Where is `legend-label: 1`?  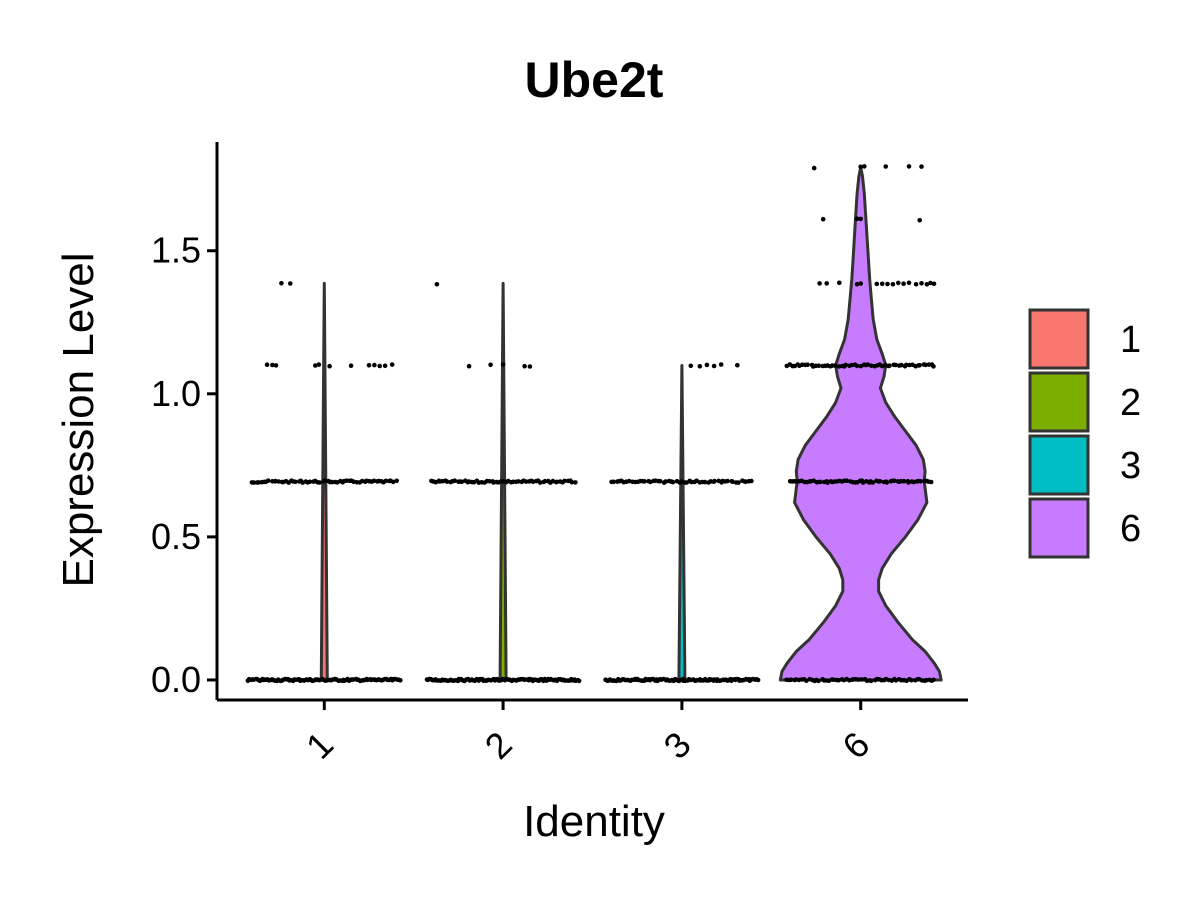
legend-label: 1 is located at coordinates (1130, 340).